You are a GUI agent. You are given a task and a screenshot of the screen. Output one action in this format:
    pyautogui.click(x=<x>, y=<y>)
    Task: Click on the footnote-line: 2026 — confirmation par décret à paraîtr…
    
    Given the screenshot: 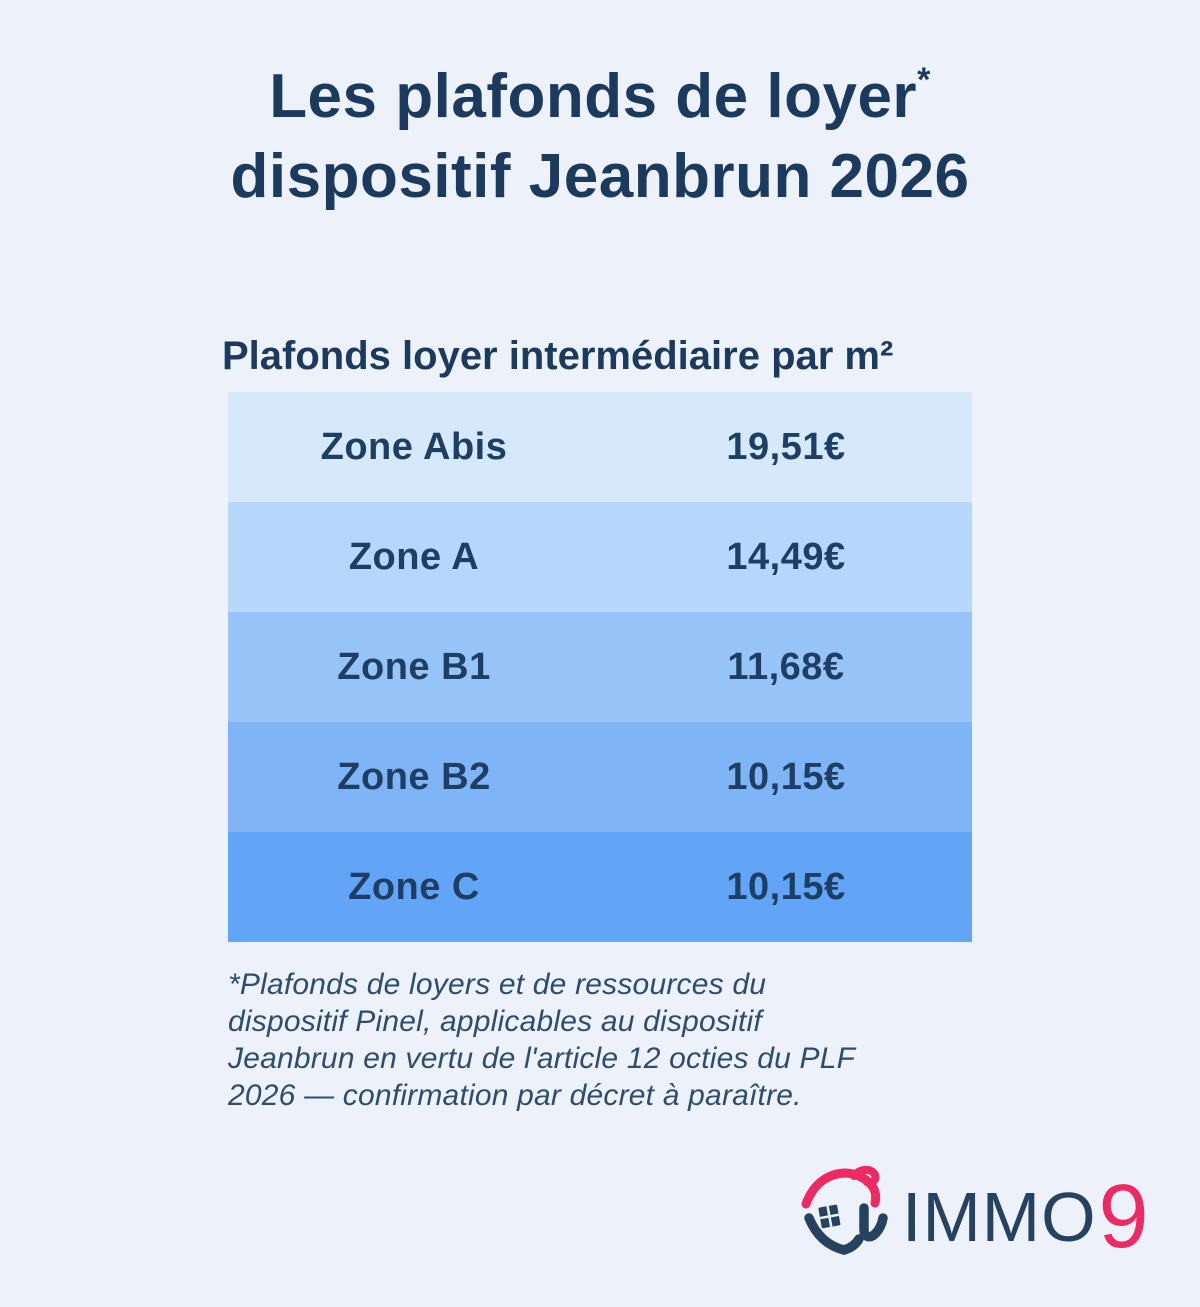 What is the action you would take?
    pyautogui.click(x=515, y=1095)
    